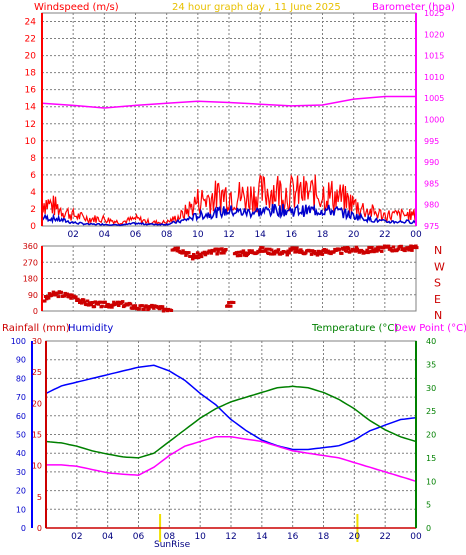 Image resolution: width=466 pixels, height=555 pixels. Describe the element at coordinates (439, 266) in the screenshot. I see `compass-label: W` at that location.